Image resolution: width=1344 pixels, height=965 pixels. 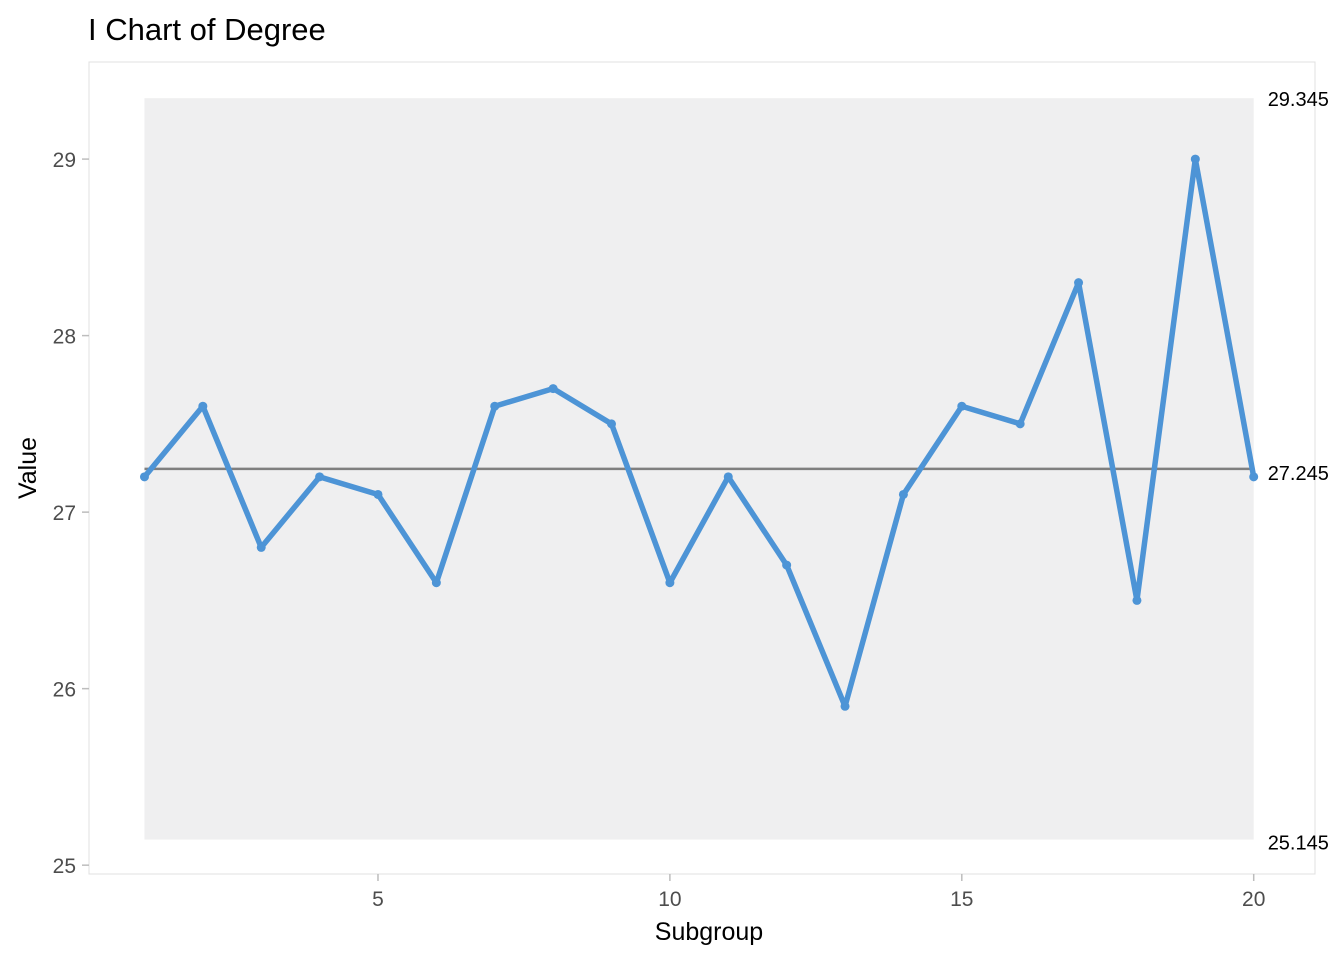 What do you see at coordinates (1298, 844) in the screenshot?
I see `lcl-label: 25.145` at bounding box center [1298, 844].